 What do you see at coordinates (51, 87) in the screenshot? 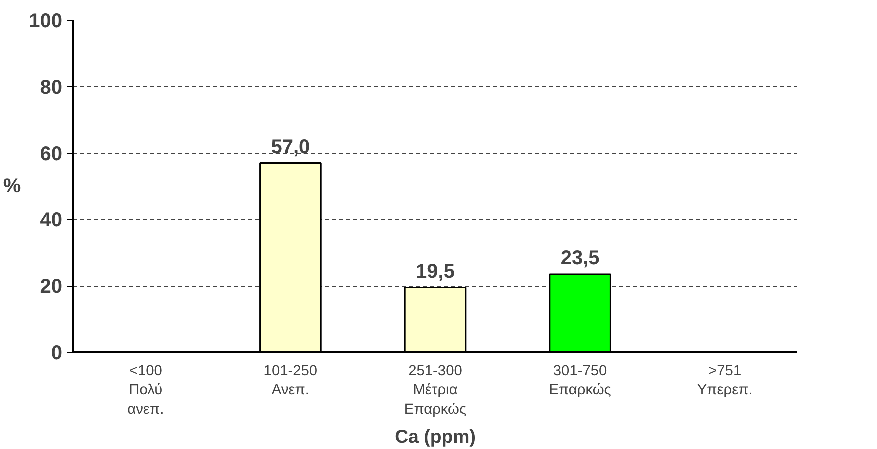
I see `y-tick-label: 80` at bounding box center [51, 87].